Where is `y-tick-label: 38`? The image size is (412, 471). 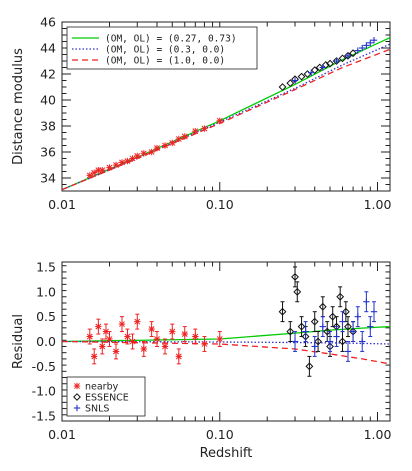 y-tick-label: 38 is located at coordinates (48, 126).